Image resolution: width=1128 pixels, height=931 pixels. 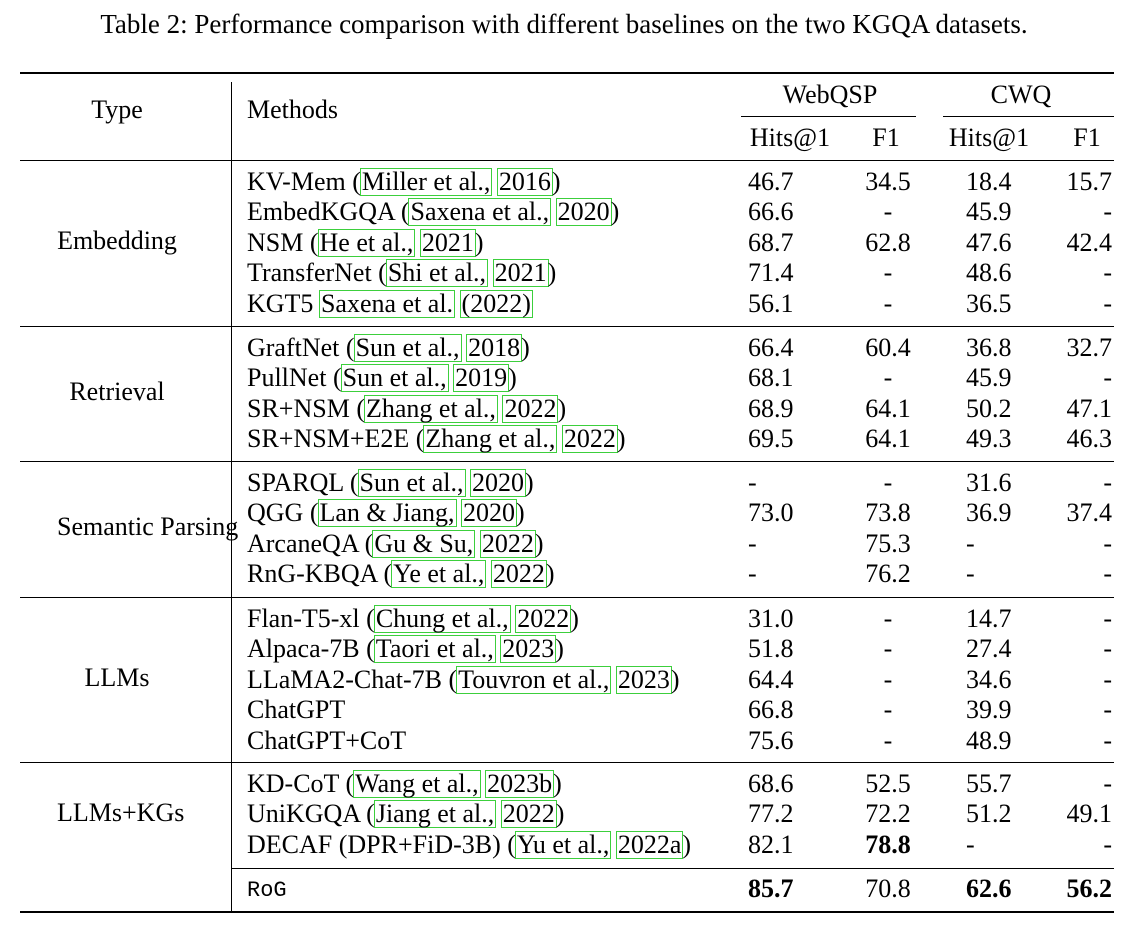 I want to click on webqsp-f1-cell: 76.2, so click(x=888, y=574).